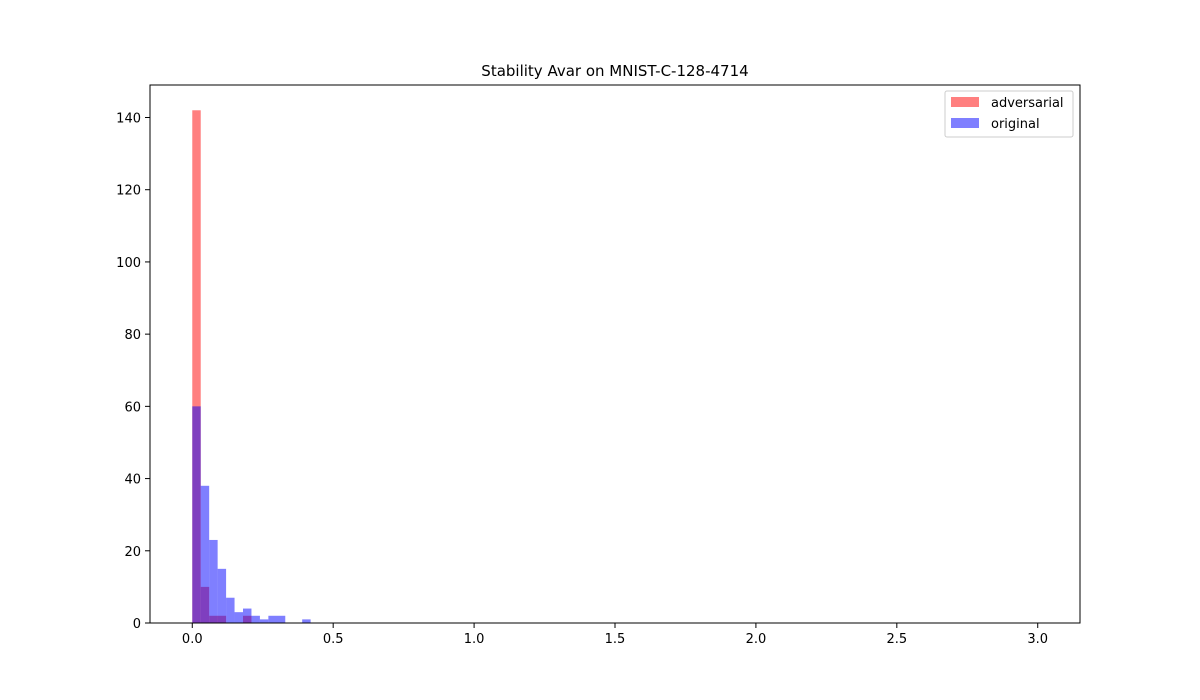 The width and height of the screenshot is (1200, 700). I want to click on y-tick-label-4: 80, so click(132, 335).